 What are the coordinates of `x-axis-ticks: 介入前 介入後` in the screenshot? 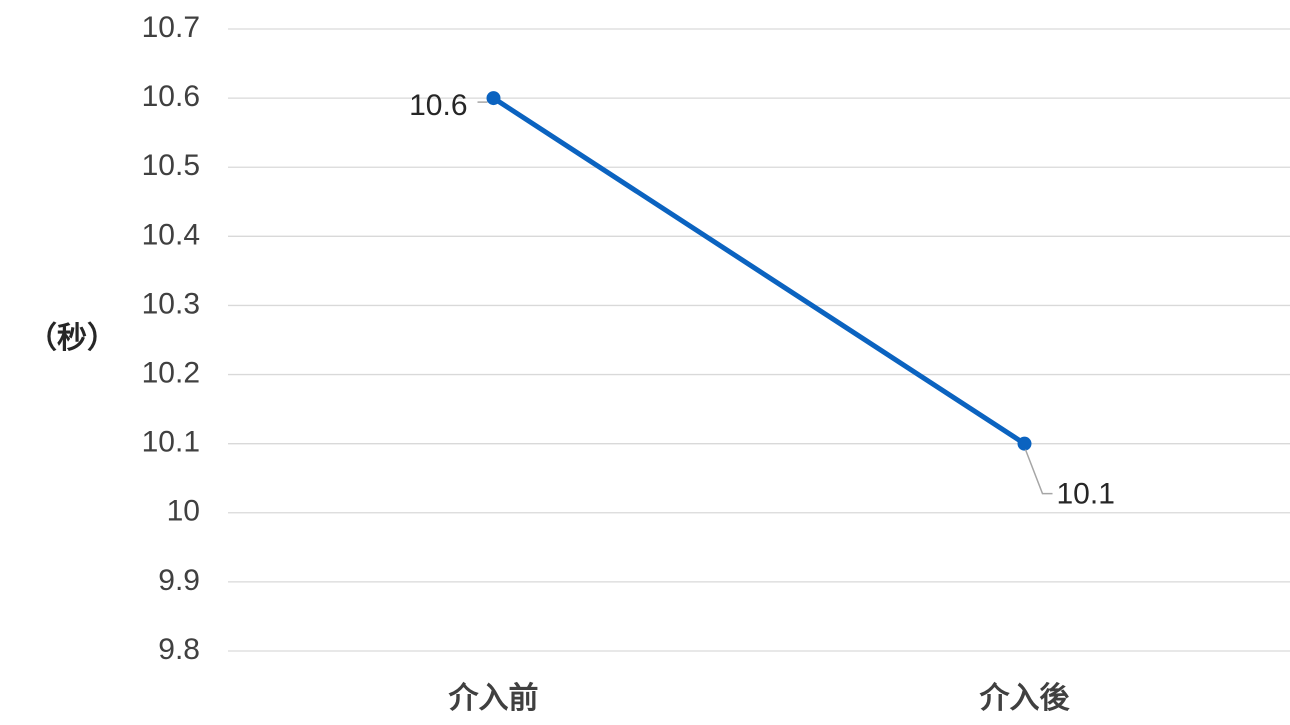 It's located at (759, 698).